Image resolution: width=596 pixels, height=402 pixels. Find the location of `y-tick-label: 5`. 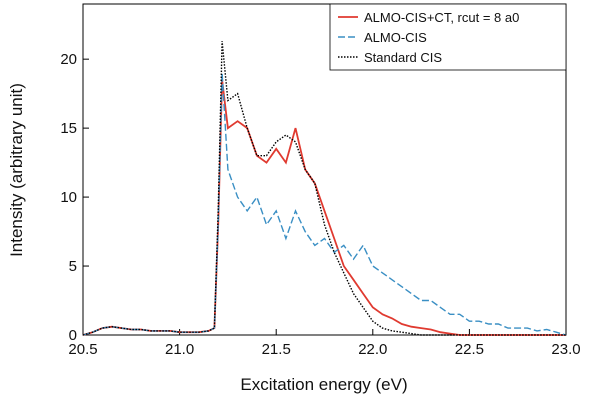

y-tick-label: 5 is located at coordinates (73, 266).